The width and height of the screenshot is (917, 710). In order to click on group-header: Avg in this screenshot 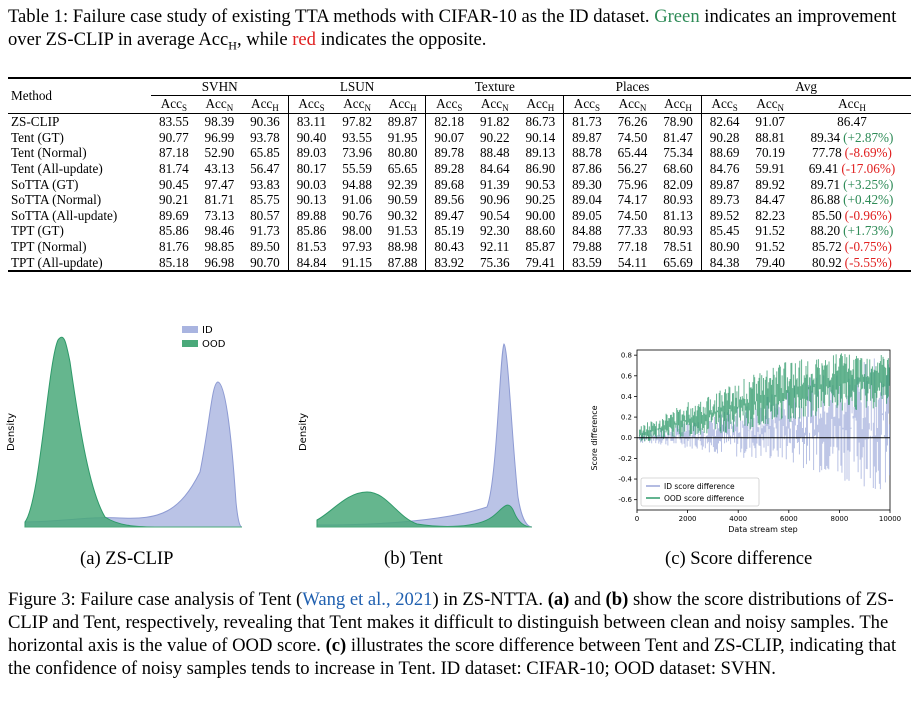, I will do `click(806, 87)`.